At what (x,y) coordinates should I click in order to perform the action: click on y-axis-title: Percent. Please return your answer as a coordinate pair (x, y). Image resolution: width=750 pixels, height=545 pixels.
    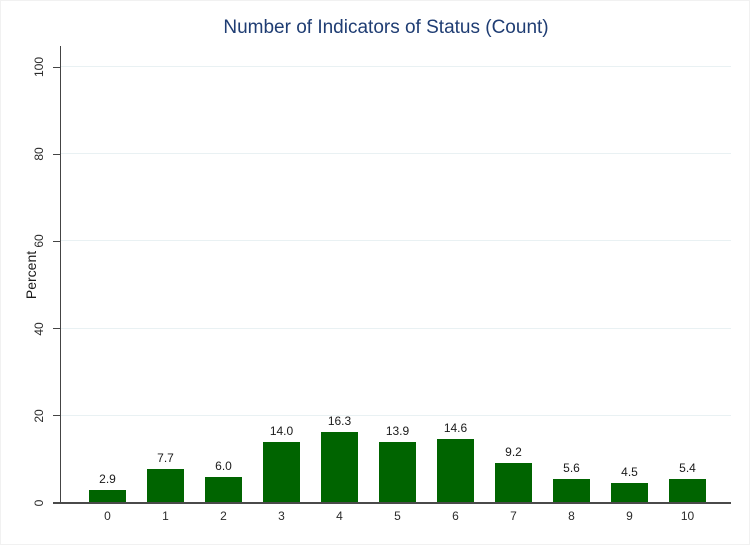
    Looking at the image, I should click on (31, 274).